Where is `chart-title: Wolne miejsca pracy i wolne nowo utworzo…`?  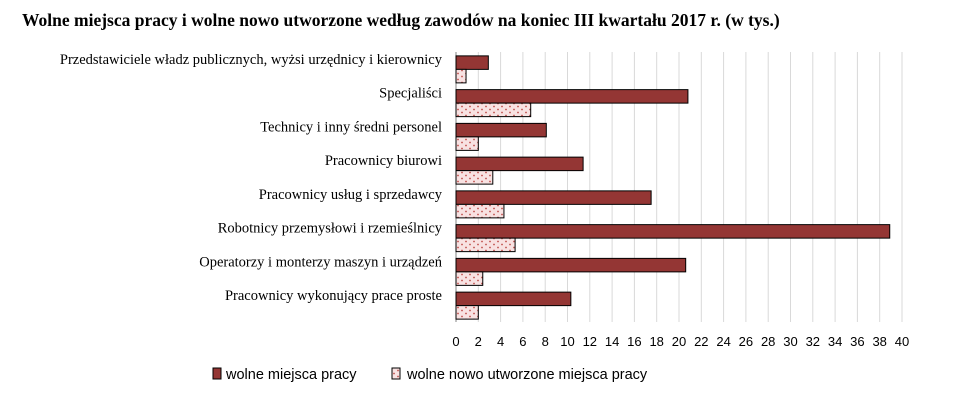 chart-title: Wolne miejsca pracy i wolne nowo utworzo… is located at coordinates (401, 20).